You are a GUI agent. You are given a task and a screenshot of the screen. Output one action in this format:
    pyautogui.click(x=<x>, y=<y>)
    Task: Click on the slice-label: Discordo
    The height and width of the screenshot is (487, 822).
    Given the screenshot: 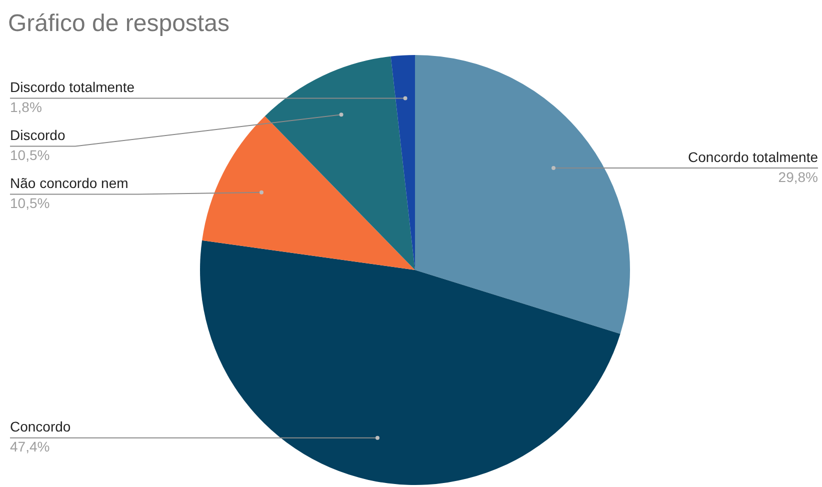 What is the action you would take?
    pyautogui.click(x=38, y=135)
    